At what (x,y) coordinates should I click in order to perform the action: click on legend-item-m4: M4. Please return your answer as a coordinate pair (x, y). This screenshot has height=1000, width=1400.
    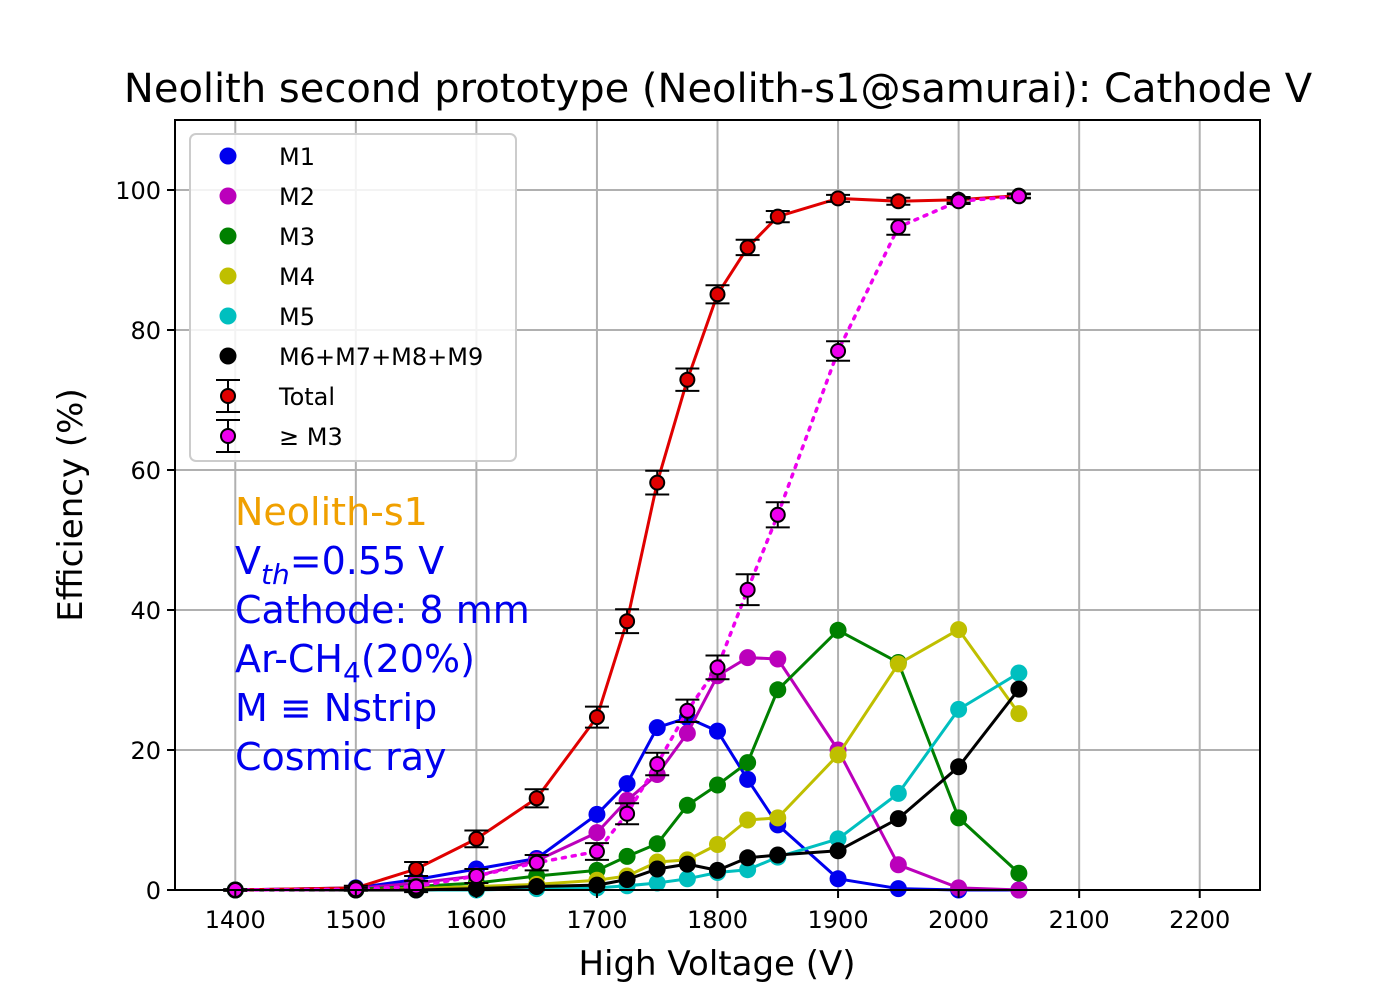
    Looking at the image, I should click on (267, 277).